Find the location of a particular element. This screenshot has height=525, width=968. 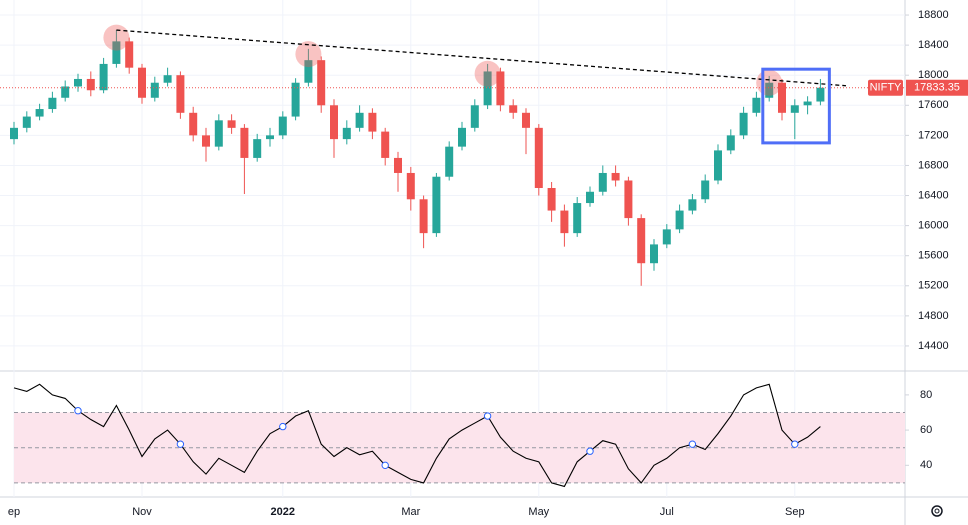

rsi-y-tick-label: 40 is located at coordinates (926, 465).